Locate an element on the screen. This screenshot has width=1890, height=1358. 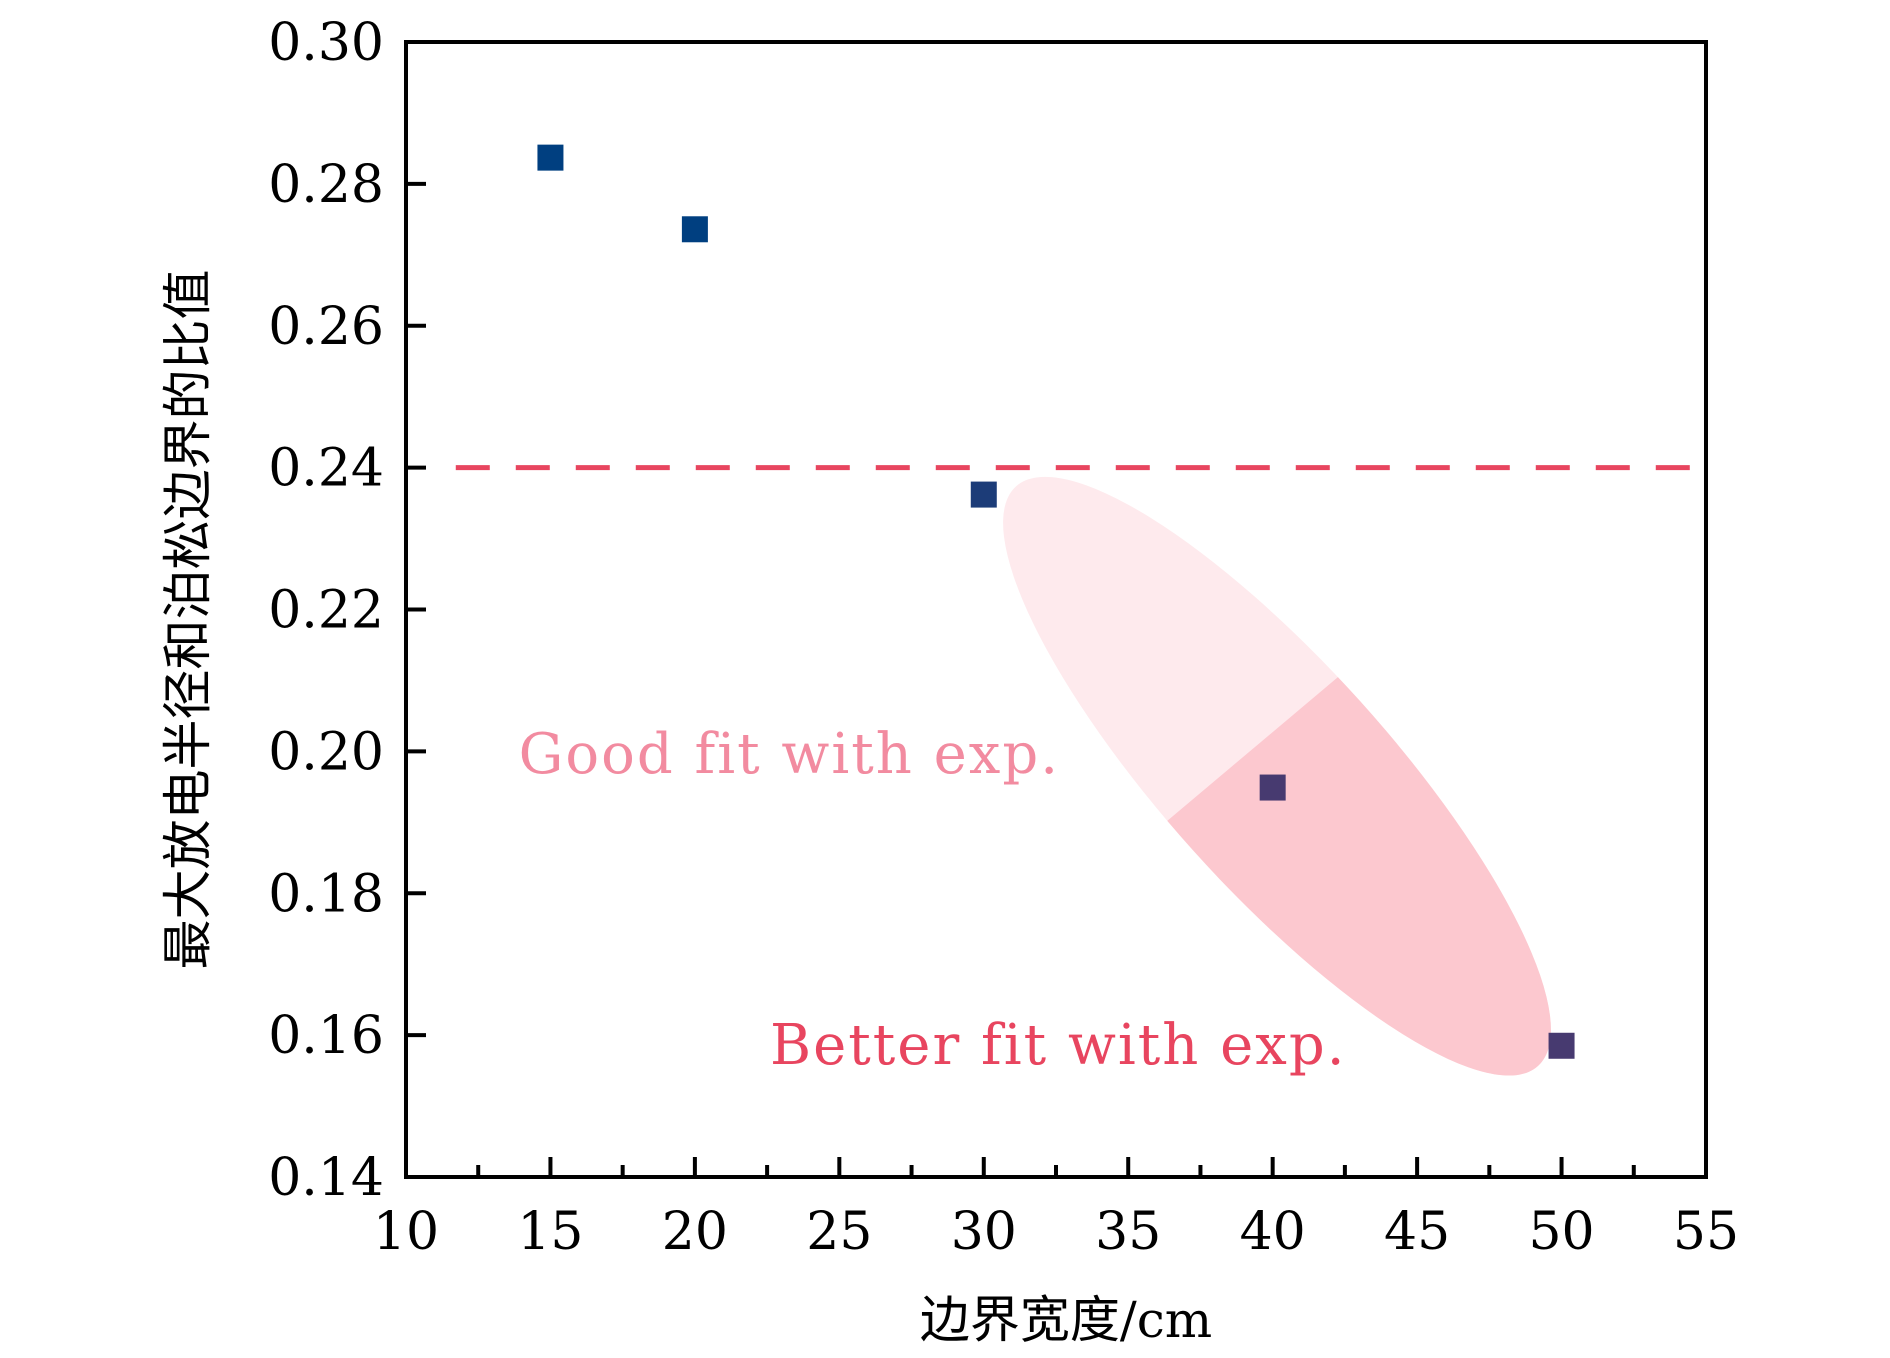
y-tick-label: 0.26 is located at coordinates (326, 327).